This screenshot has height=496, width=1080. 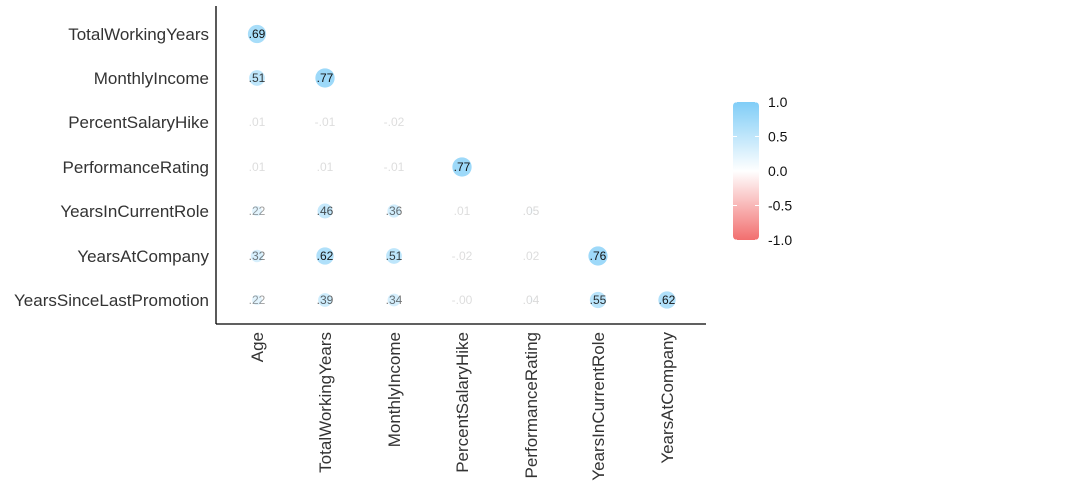 I want to click on color-legend: 1.0 0.5 0.0 -0.5 -1.0, so click(x=762, y=171).